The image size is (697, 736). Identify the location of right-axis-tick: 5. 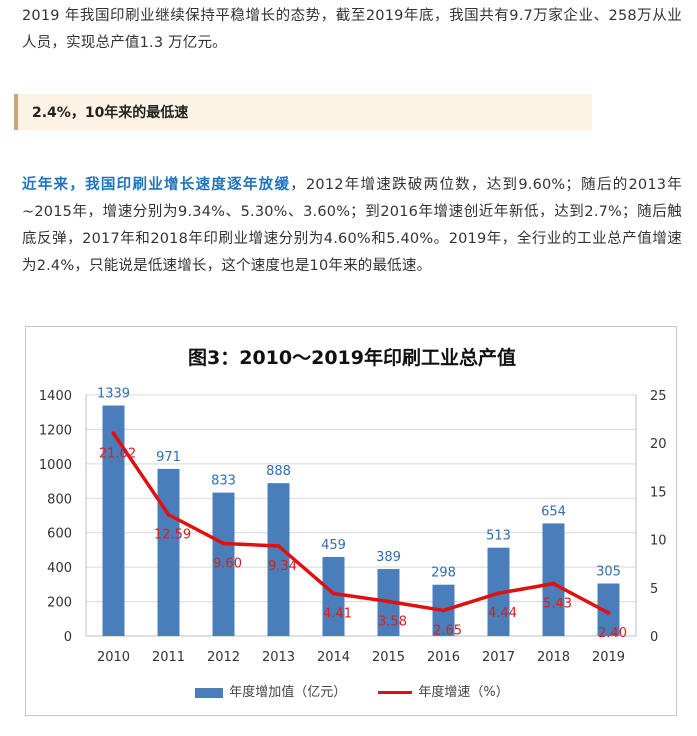
(654, 589).